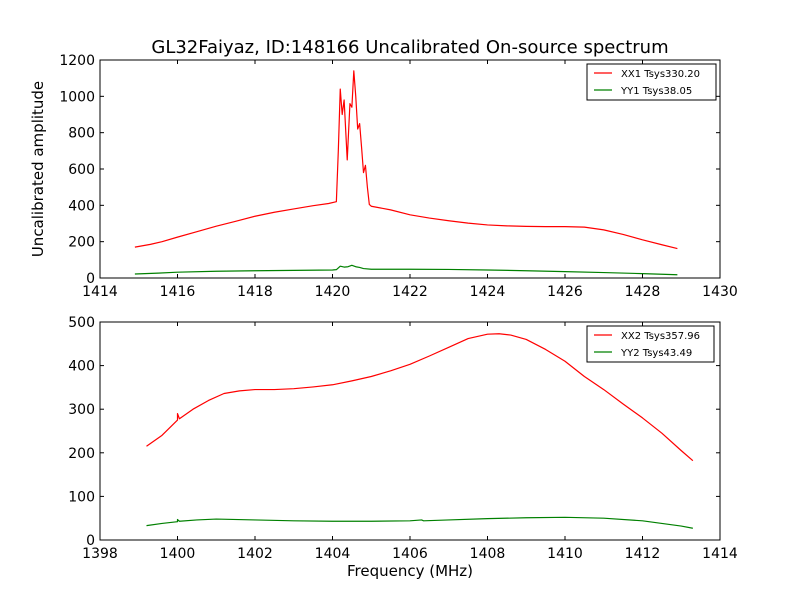 The image size is (800, 600). I want to click on top-plot-y-tick-label: 200, so click(81, 243).